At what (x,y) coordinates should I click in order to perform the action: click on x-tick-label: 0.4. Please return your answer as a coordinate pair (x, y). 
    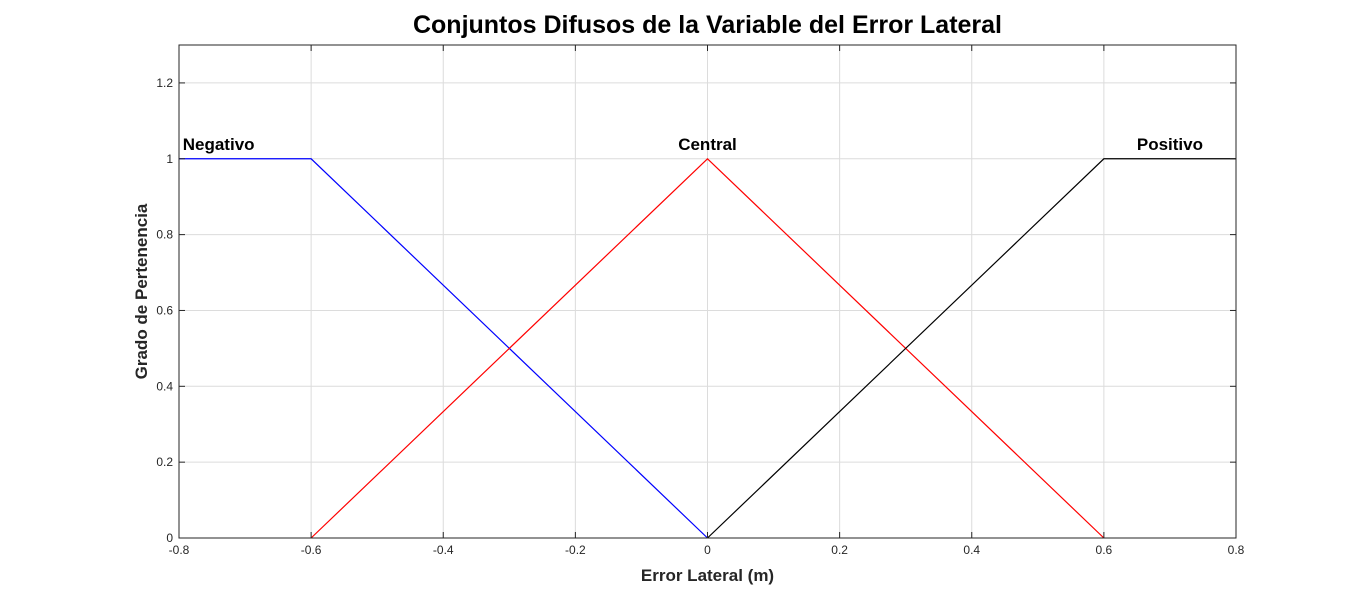
    Looking at the image, I should click on (971, 550).